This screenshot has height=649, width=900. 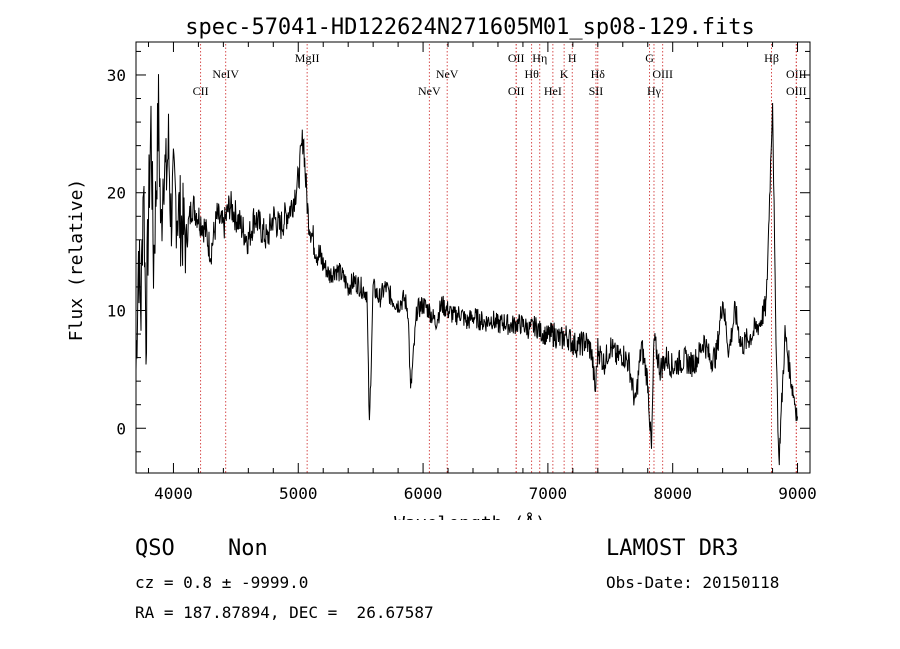 I want to click on emission-line-label: OII, so click(x=516, y=91).